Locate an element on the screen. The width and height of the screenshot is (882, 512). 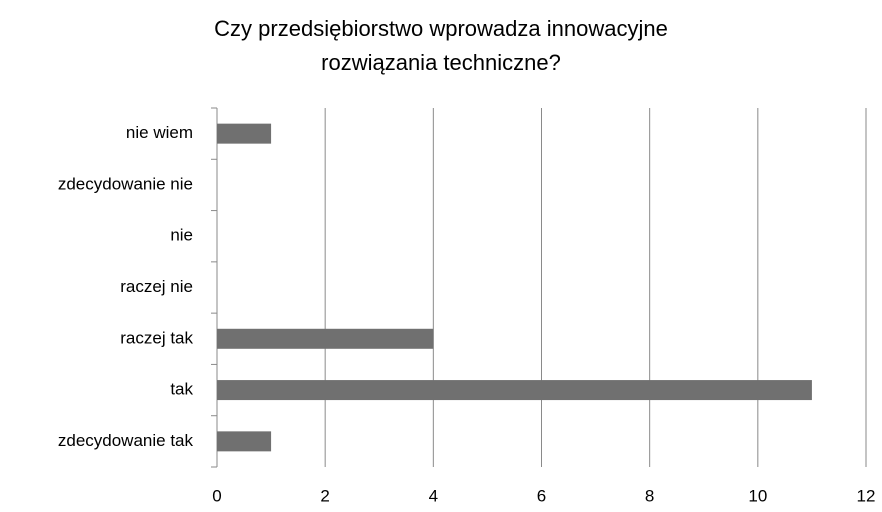
y-tick-label: raczej tak is located at coordinates (156, 337).